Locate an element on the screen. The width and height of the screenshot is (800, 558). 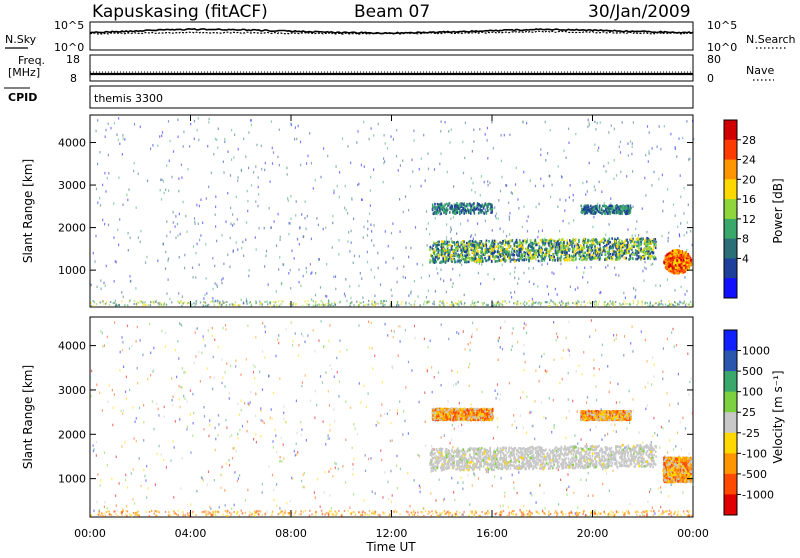
y-tick-label: 2000 is located at coordinates (72, 228).